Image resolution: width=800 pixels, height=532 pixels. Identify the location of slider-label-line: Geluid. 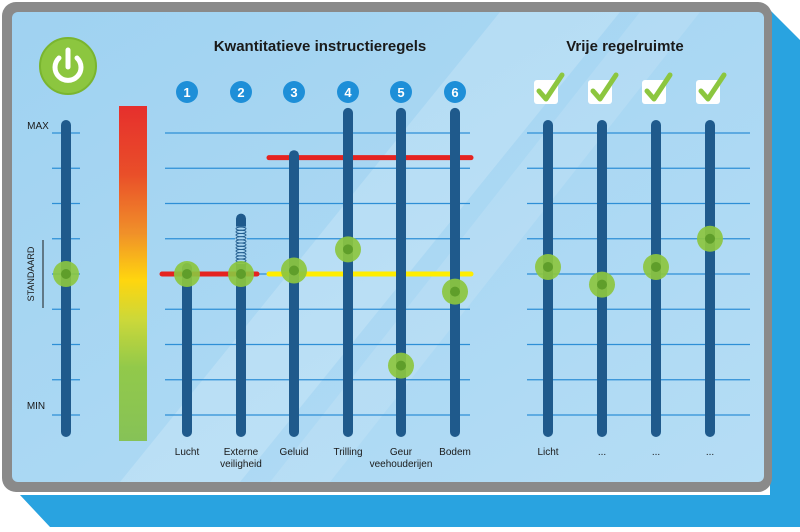
(294, 452).